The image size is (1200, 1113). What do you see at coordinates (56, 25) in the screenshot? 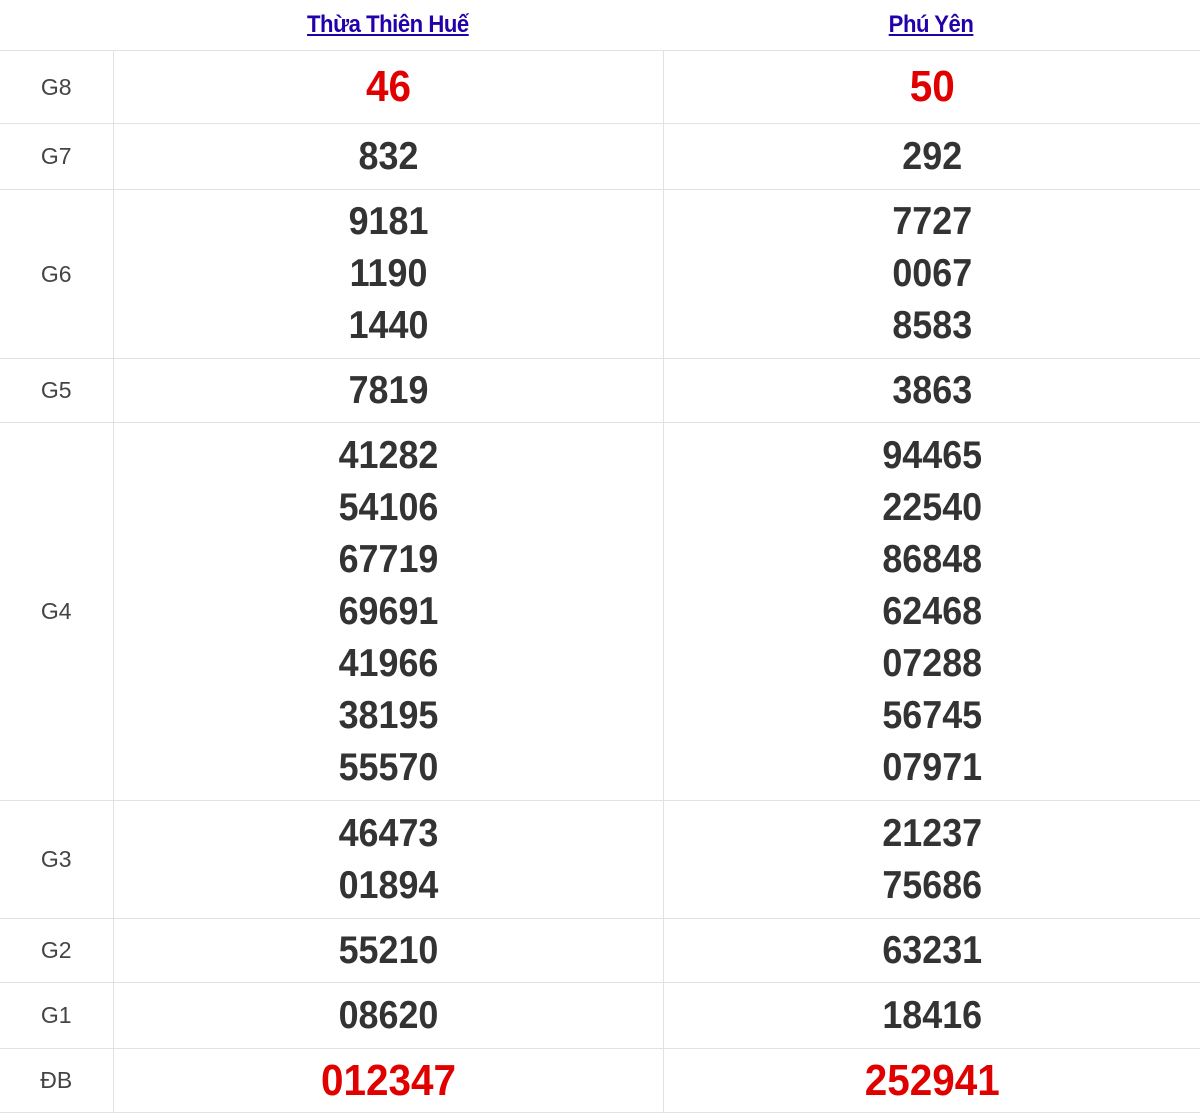
I see `header-blank` at bounding box center [56, 25].